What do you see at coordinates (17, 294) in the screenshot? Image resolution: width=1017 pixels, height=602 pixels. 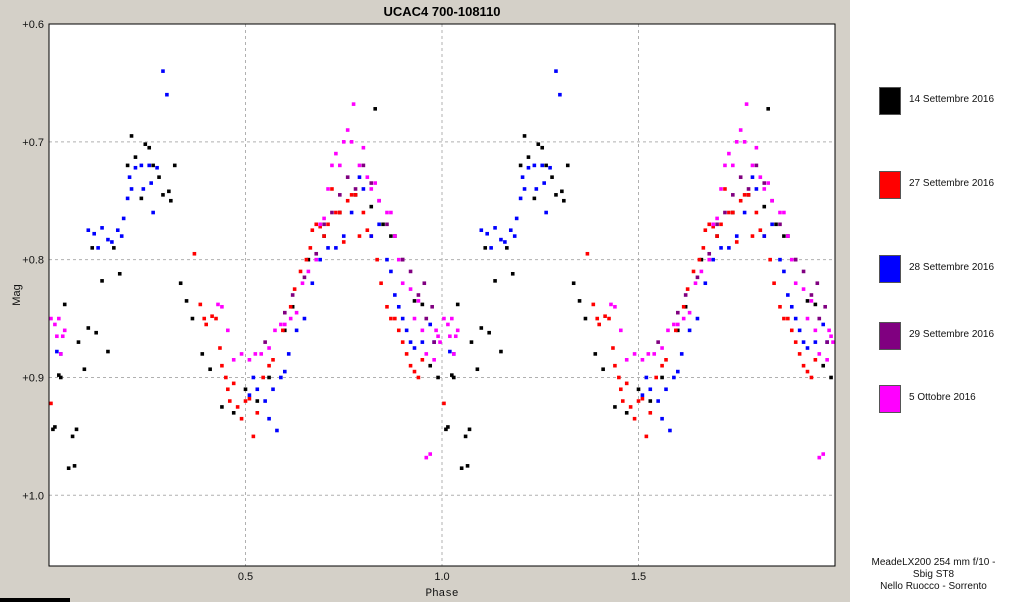 I see `y-axis-label: Mag` at bounding box center [17, 294].